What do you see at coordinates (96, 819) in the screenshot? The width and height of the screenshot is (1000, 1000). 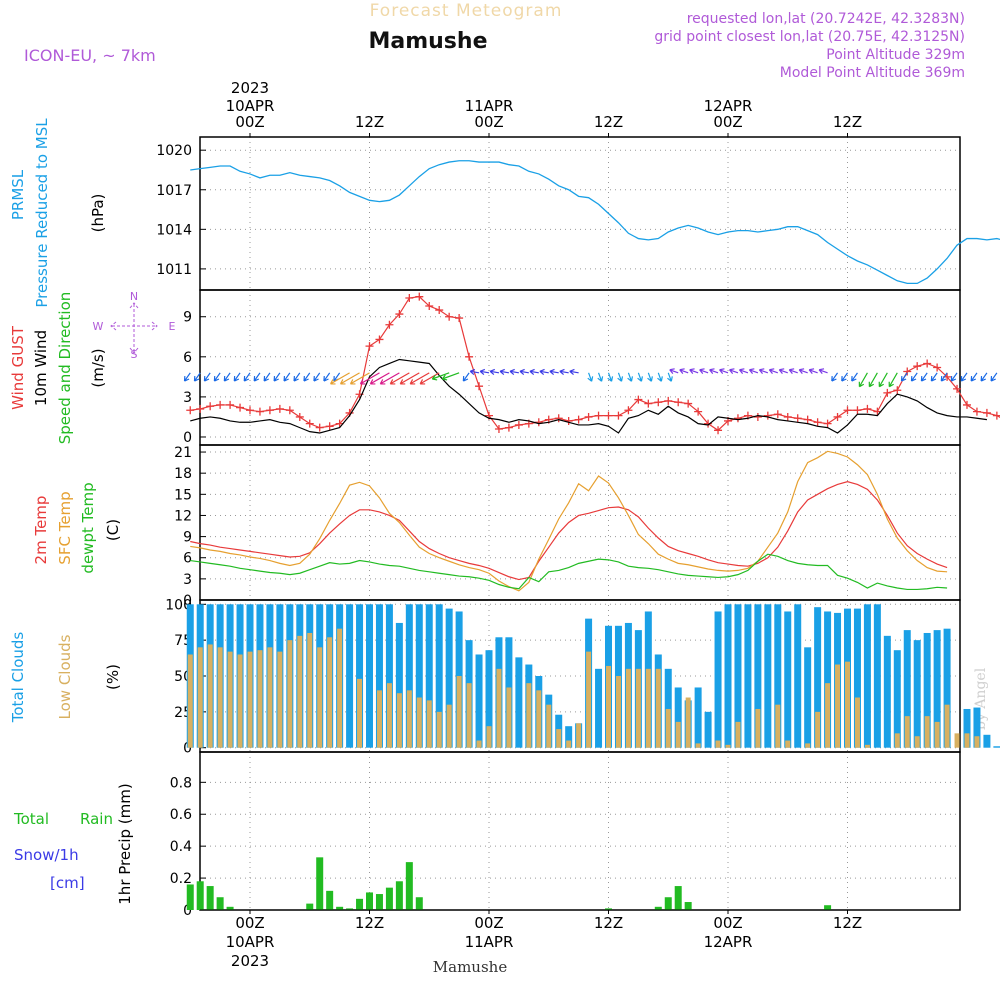 I see `label-rain: Rain` at bounding box center [96, 819].